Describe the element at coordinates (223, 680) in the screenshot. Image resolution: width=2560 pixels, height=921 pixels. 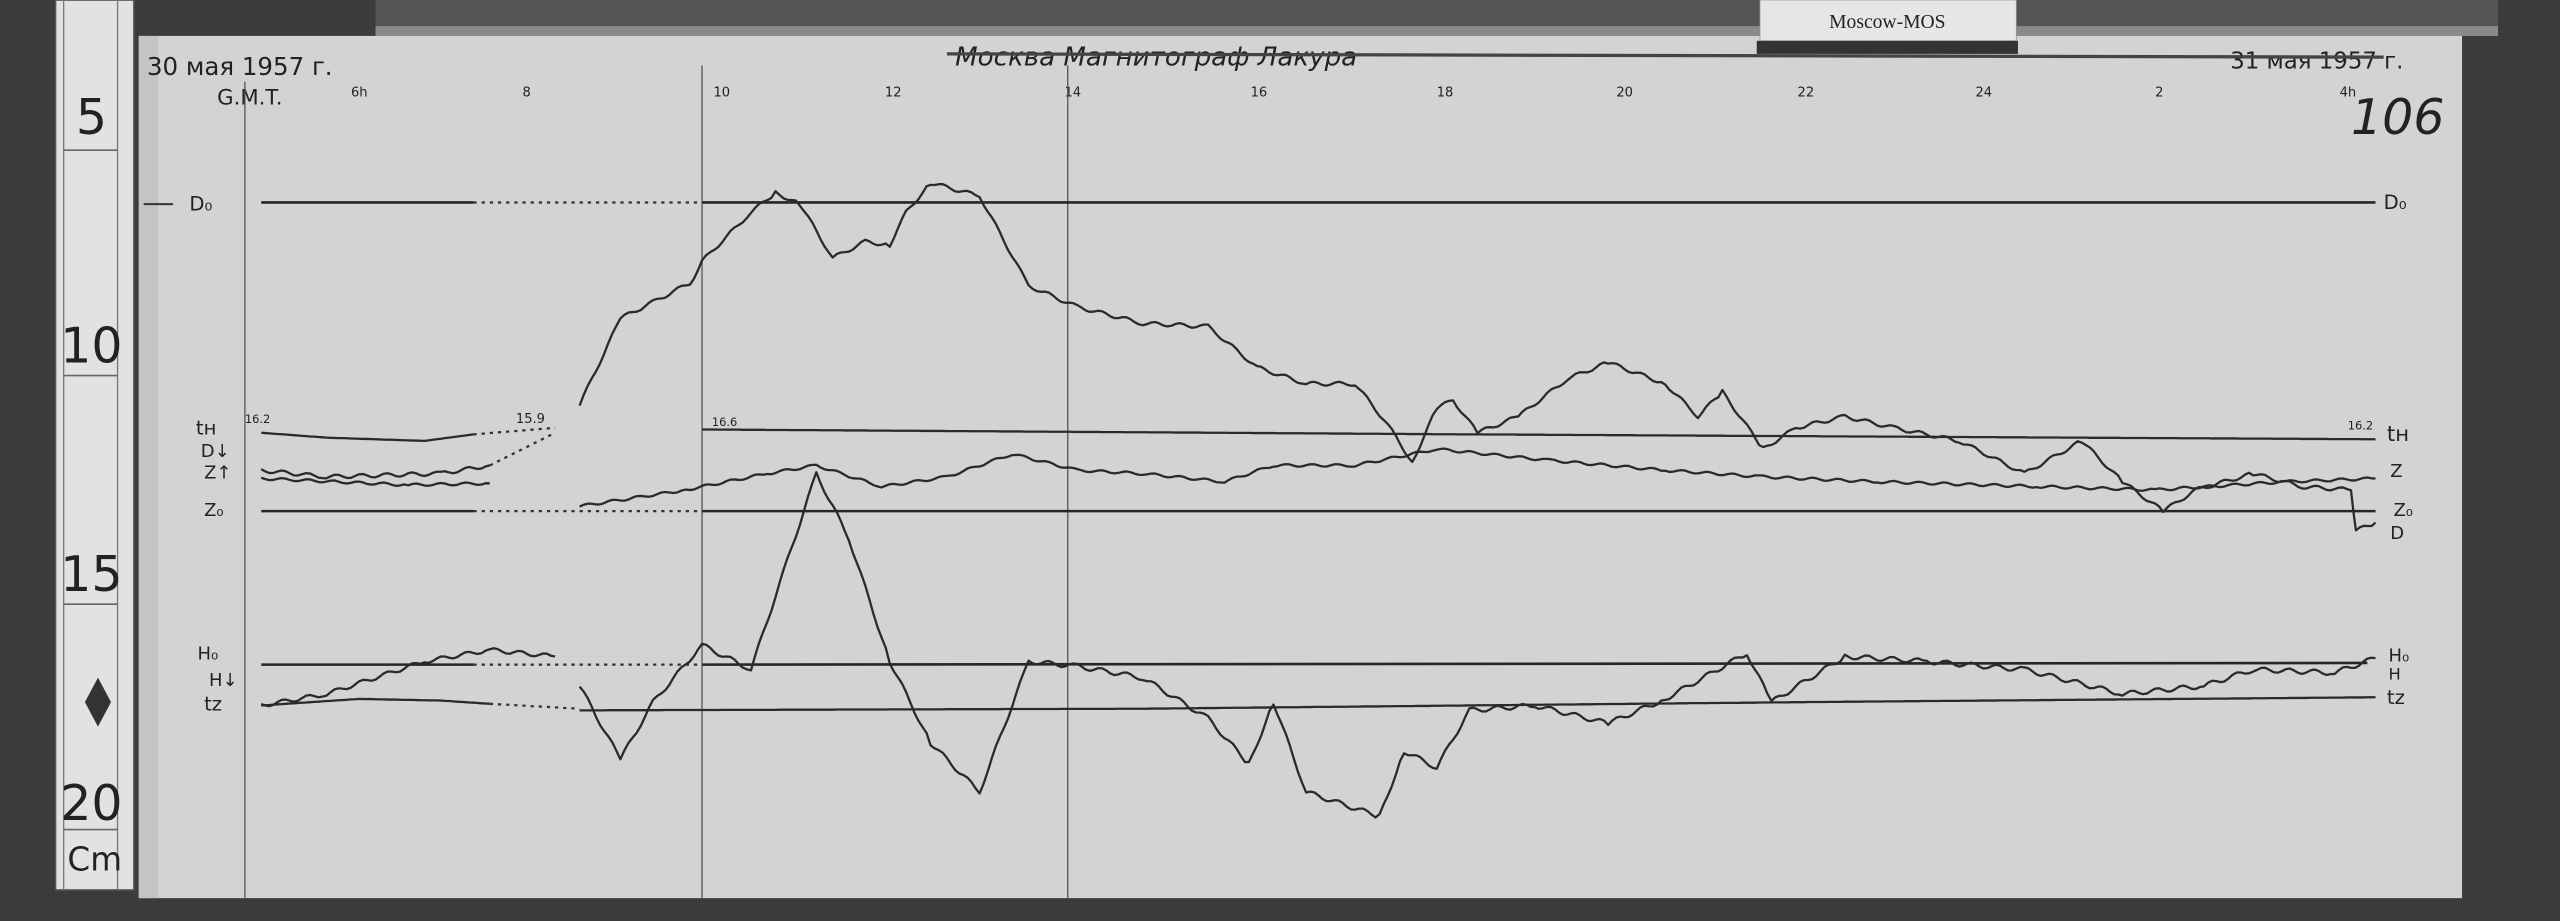
I see `left-label-h: H↓` at that location.